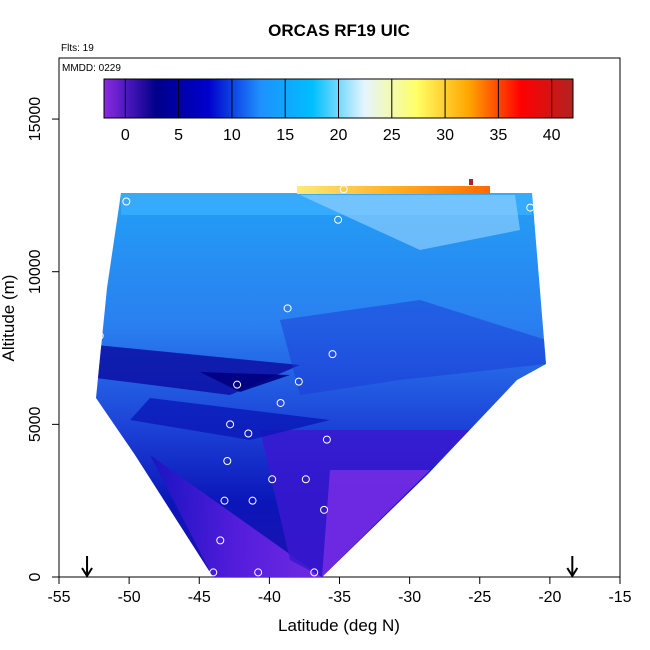 The height and width of the screenshot is (650, 650). What do you see at coordinates (77, 48) in the screenshot?
I see `flights-label: Flts: 19` at bounding box center [77, 48].